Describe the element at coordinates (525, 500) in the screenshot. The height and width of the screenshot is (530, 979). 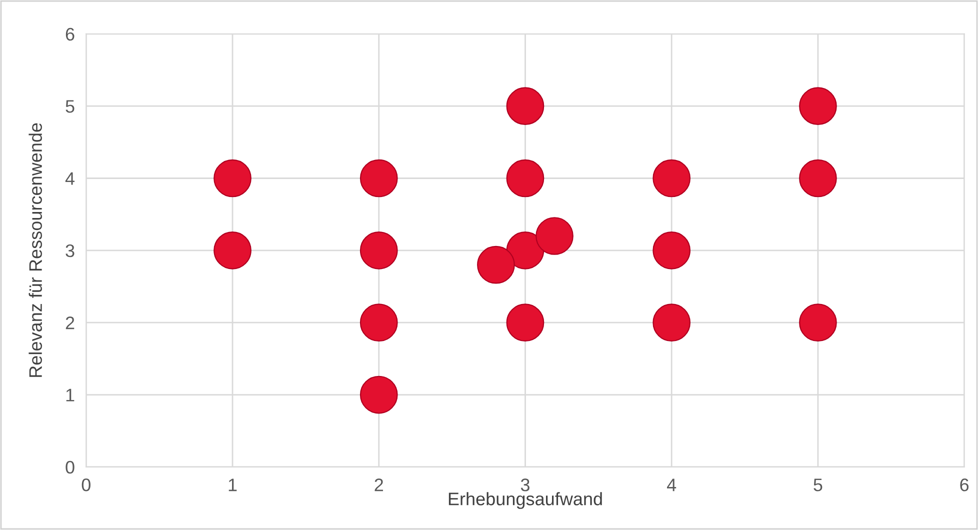
I see `x-axis-title: Erhebungsaufwand` at that location.